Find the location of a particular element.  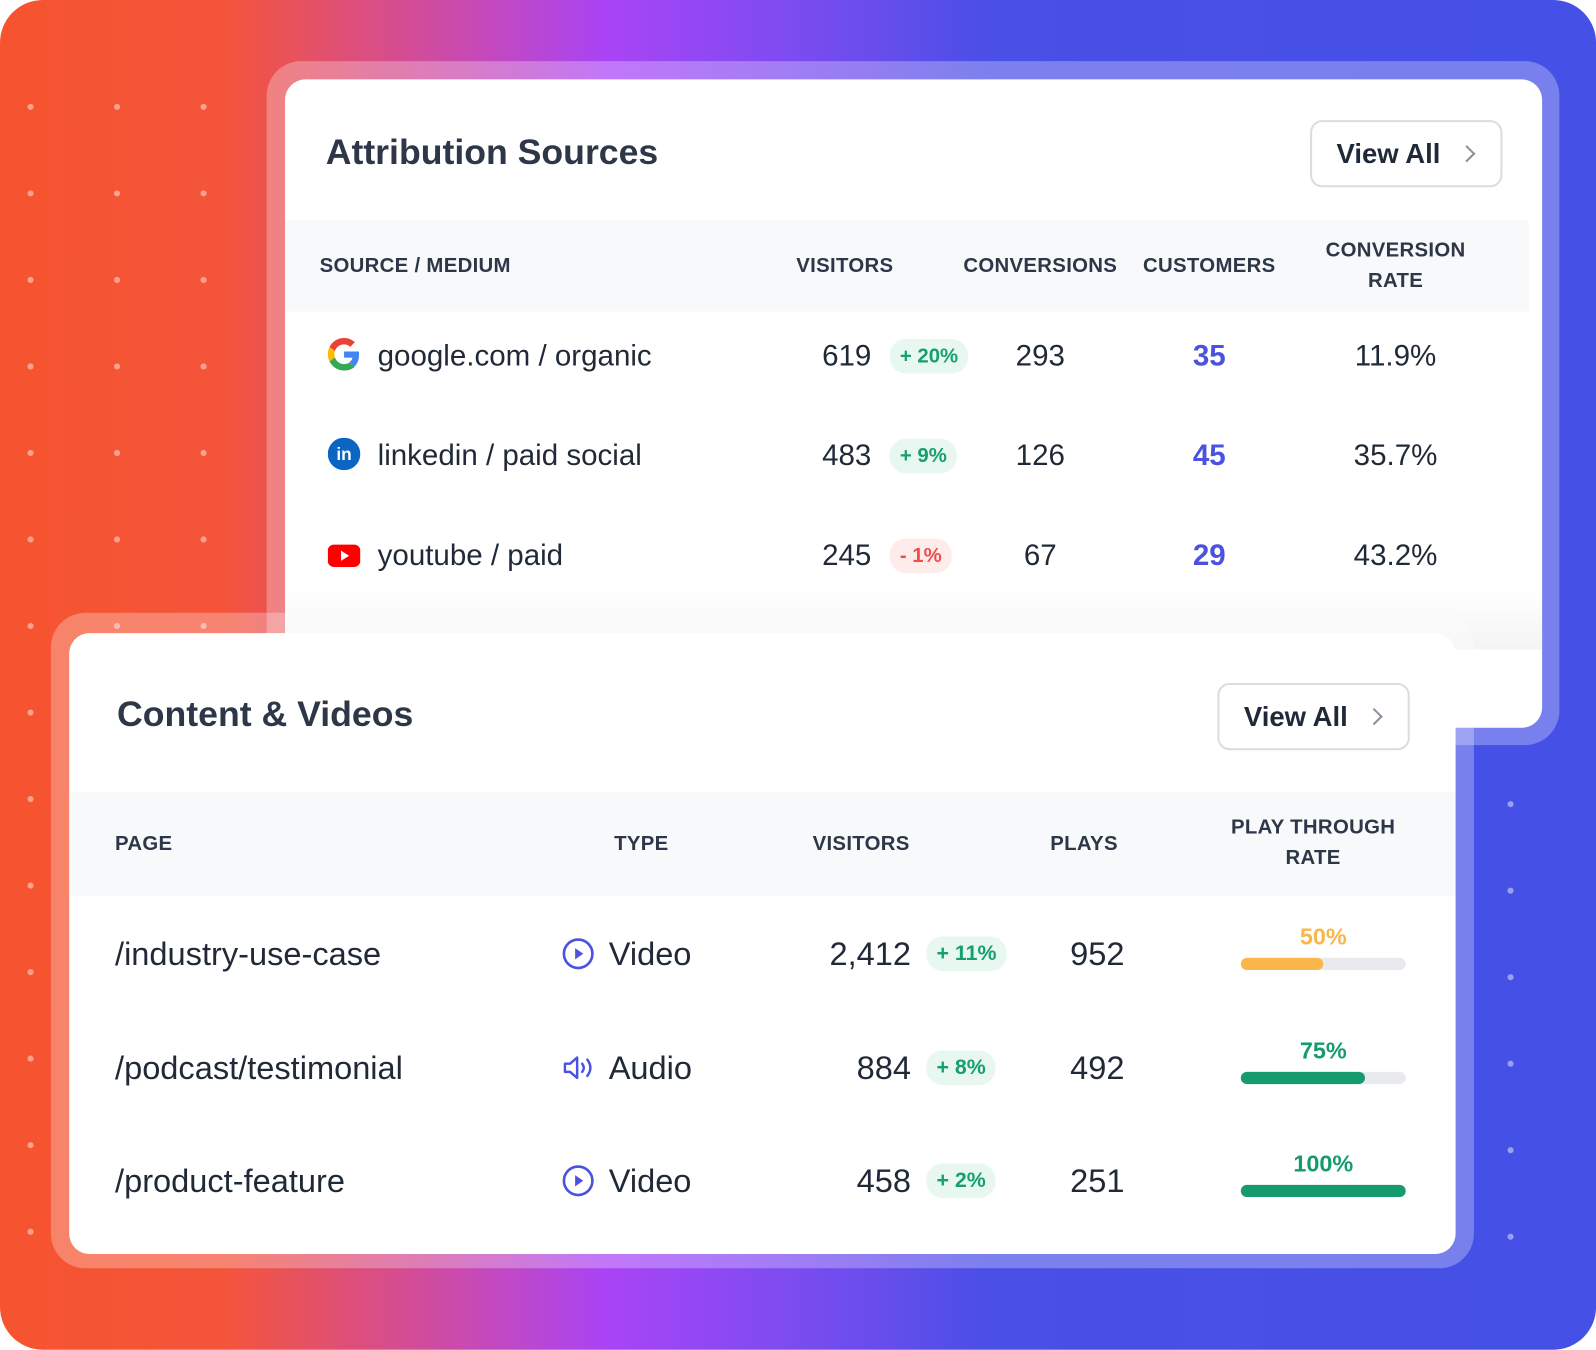

visitors-value: 245 is located at coordinates (847, 556).